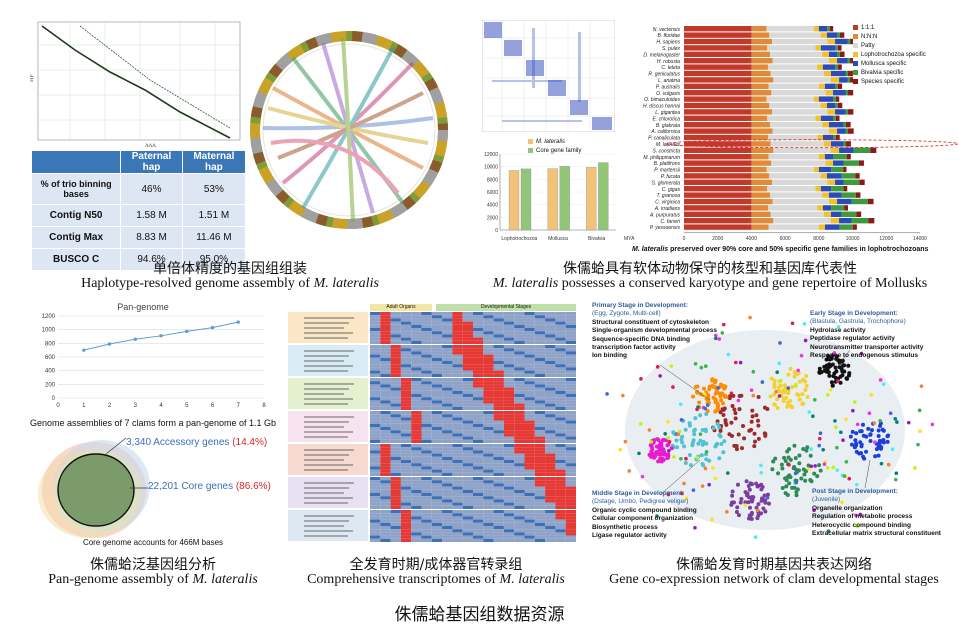 This screenshot has height=634, width=959. Describe the element at coordinates (151, 237) in the screenshot. I see `paternal-value: 8.83 M` at that location.